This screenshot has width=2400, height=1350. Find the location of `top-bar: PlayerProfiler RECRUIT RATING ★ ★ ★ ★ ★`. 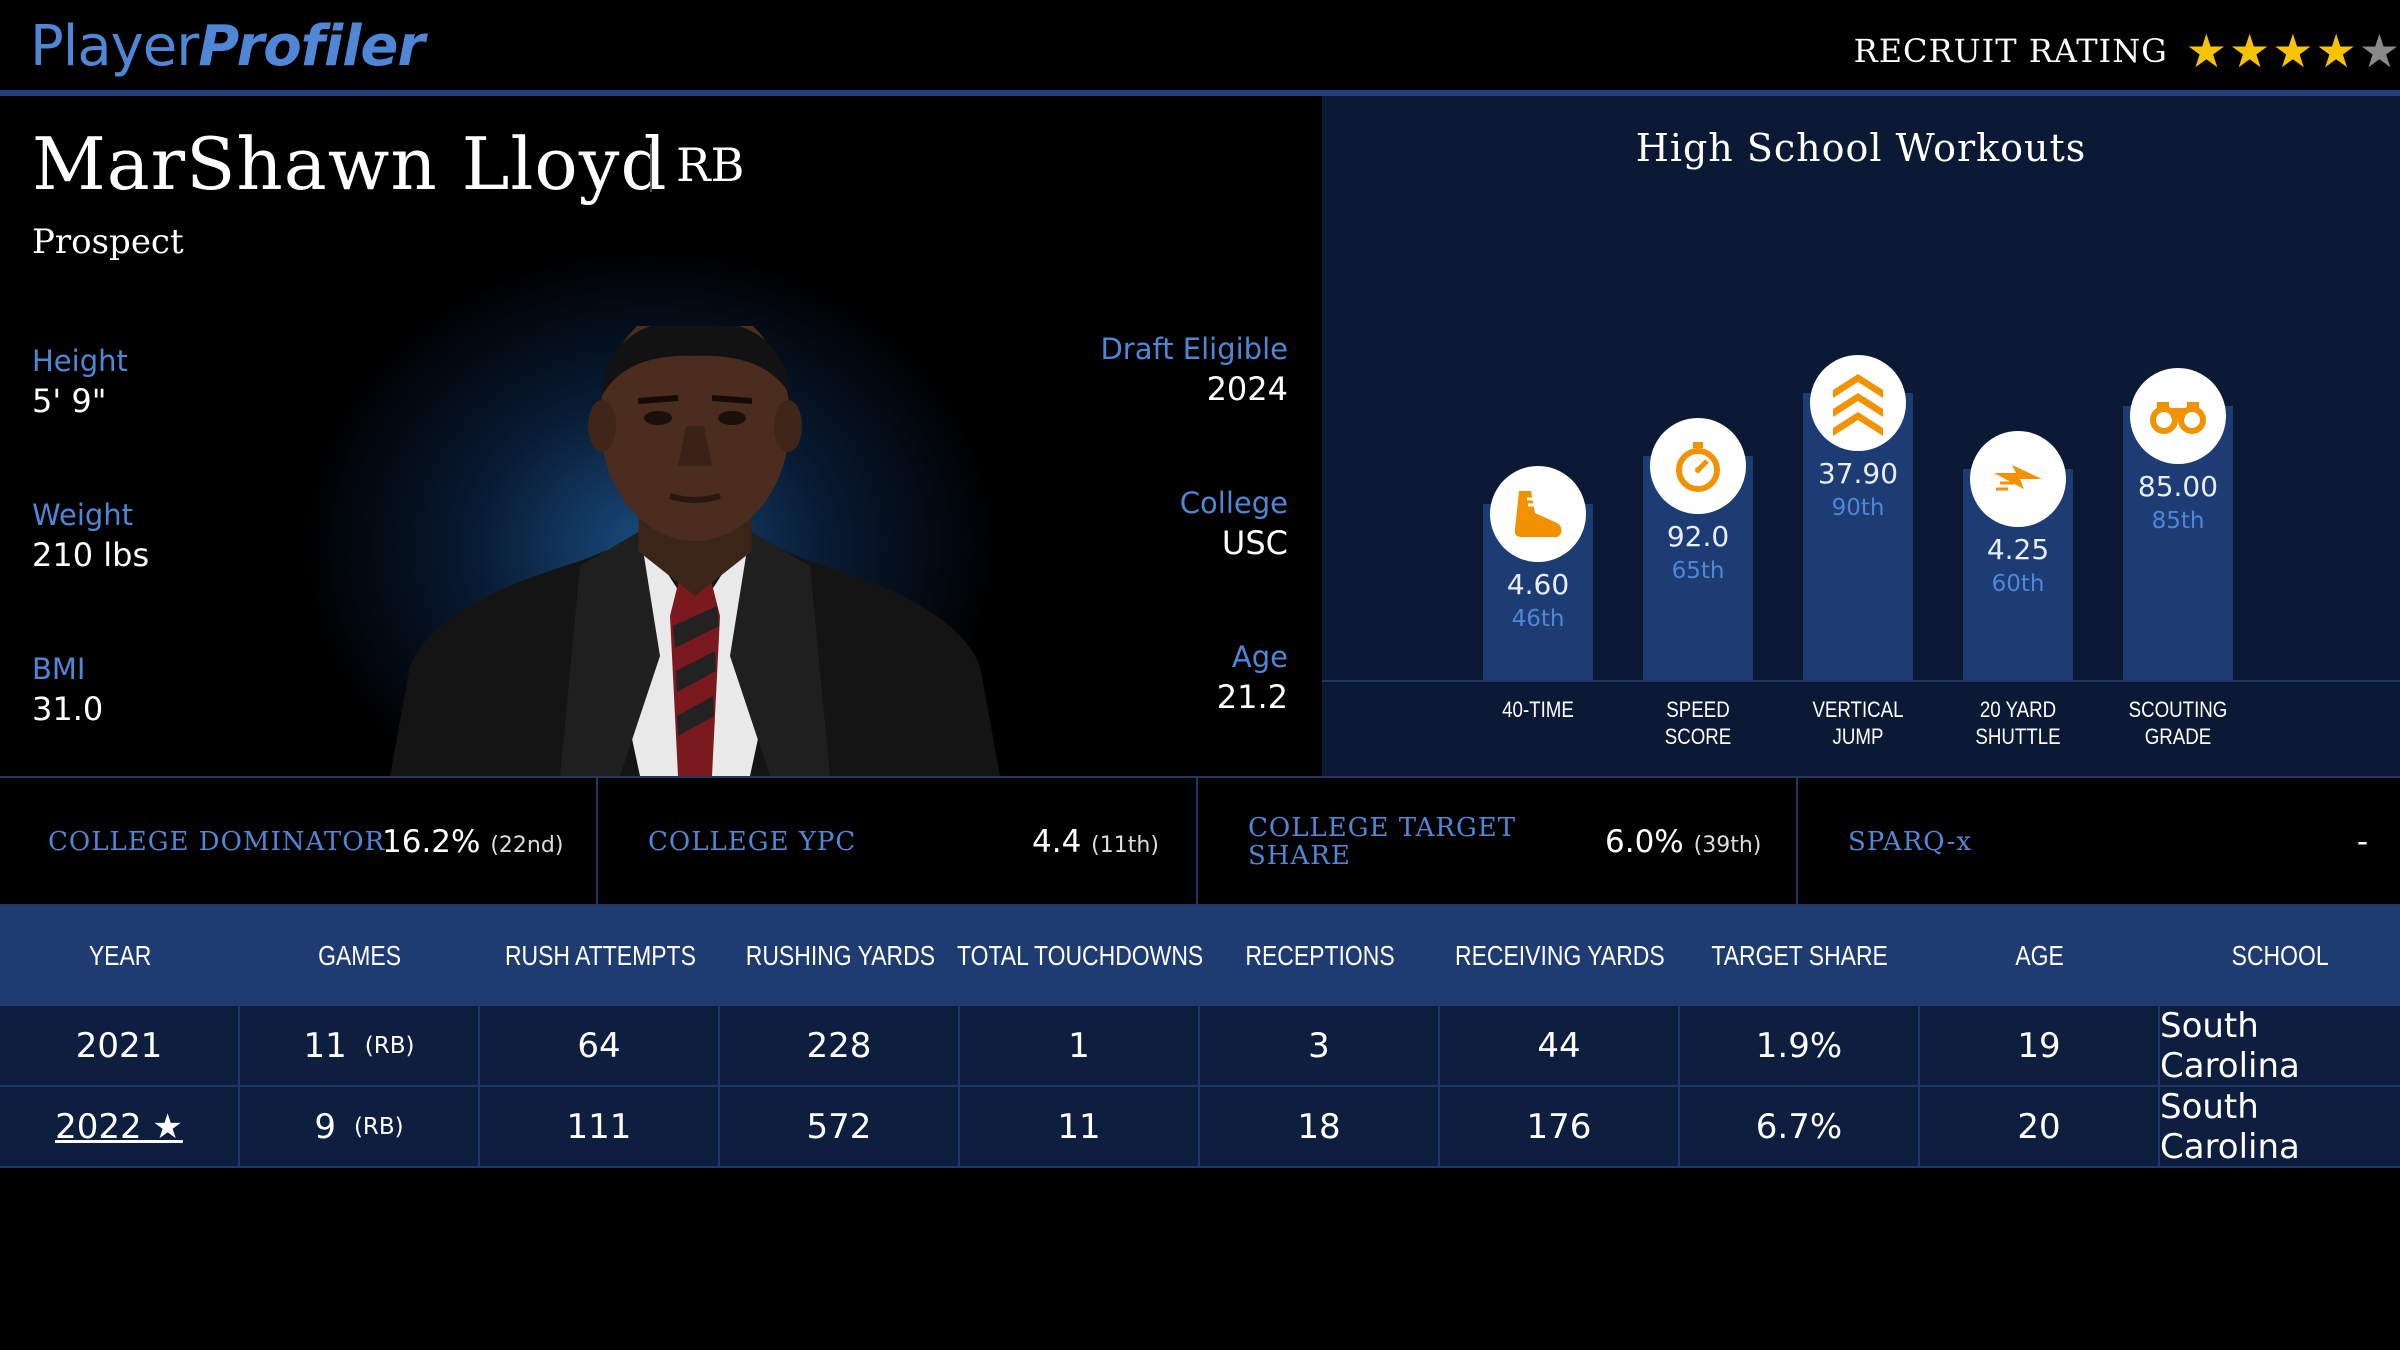

top-bar: PlayerProfiler RECRUIT RATING ★ ★ ★ ★ ★ is located at coordinates (1200, 46).